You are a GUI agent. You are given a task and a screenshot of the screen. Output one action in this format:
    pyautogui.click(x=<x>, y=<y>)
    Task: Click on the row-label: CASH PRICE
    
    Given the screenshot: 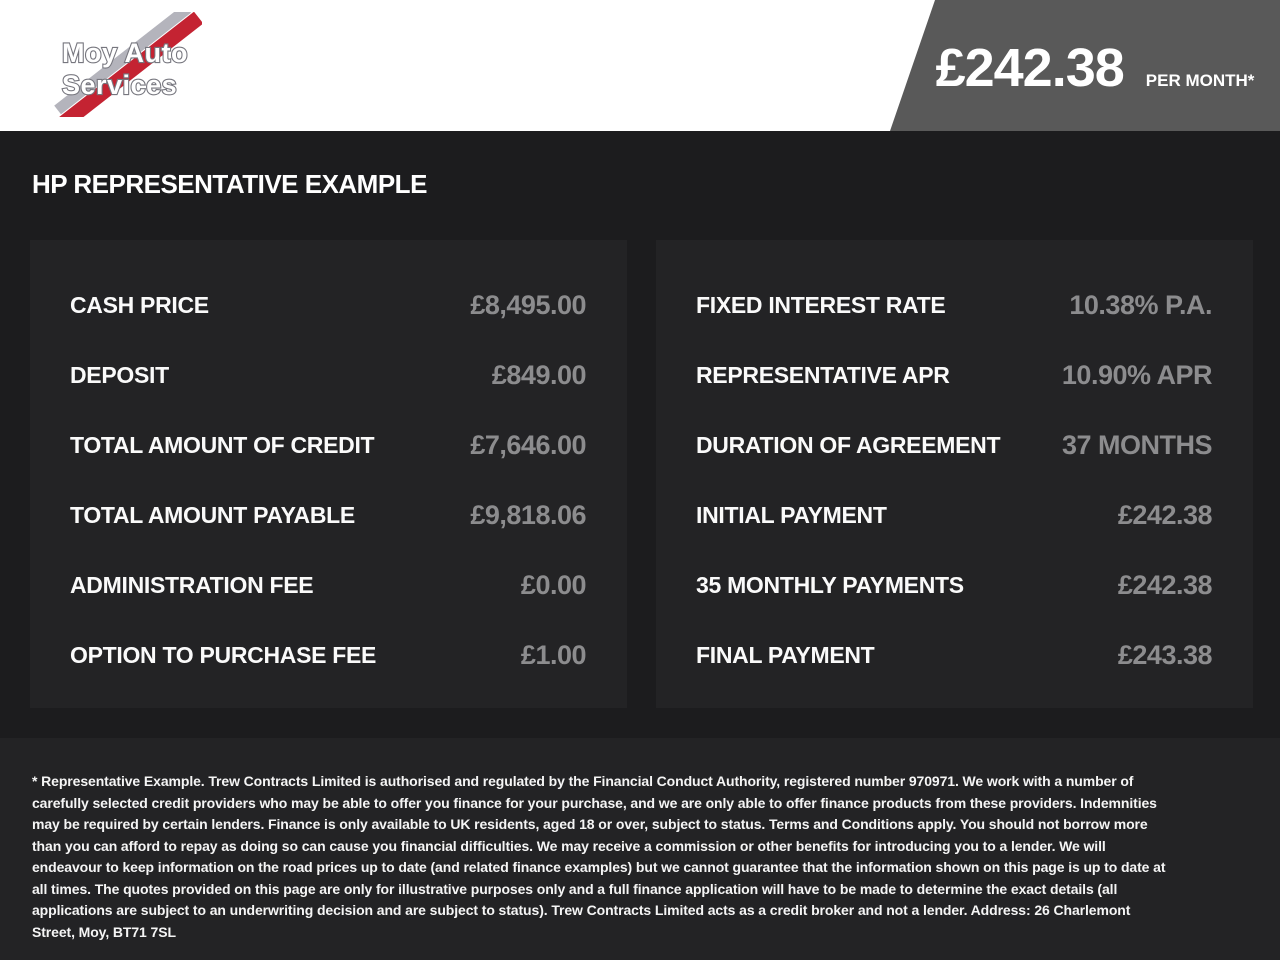 What is the action you would take?
    pyautogui.click(x=139, y=304)
    